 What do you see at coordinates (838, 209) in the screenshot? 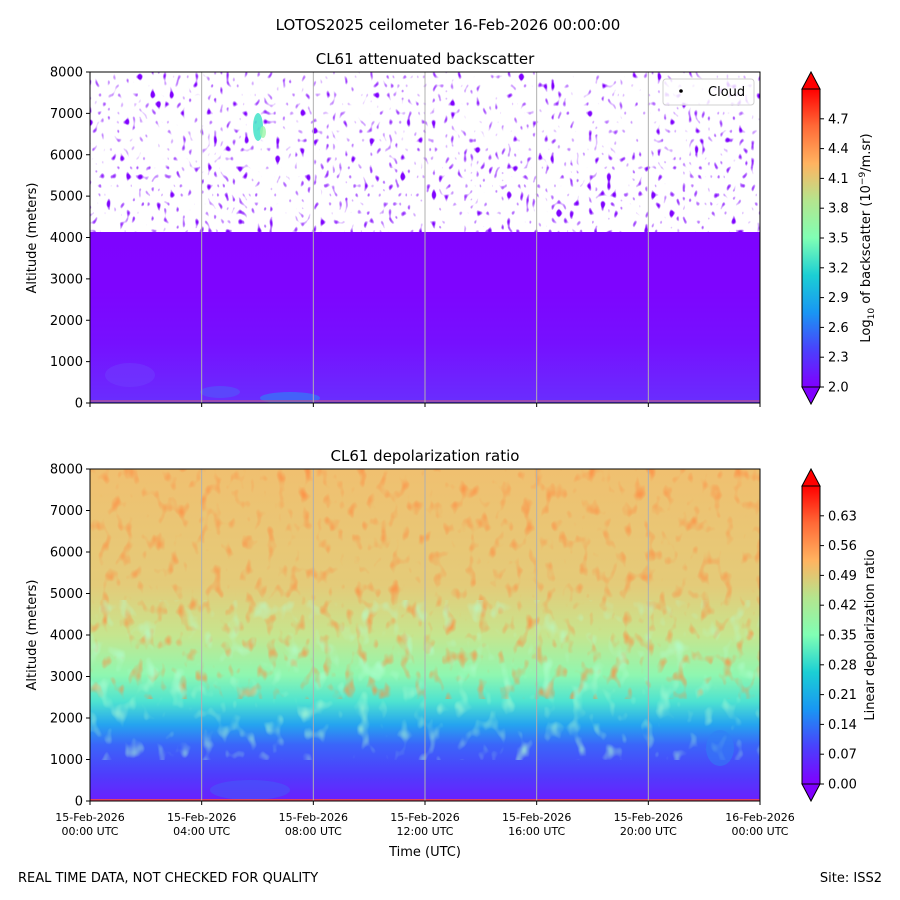
I see `colorbar-tick-label: 3.8` at bounding box center [838, 209].